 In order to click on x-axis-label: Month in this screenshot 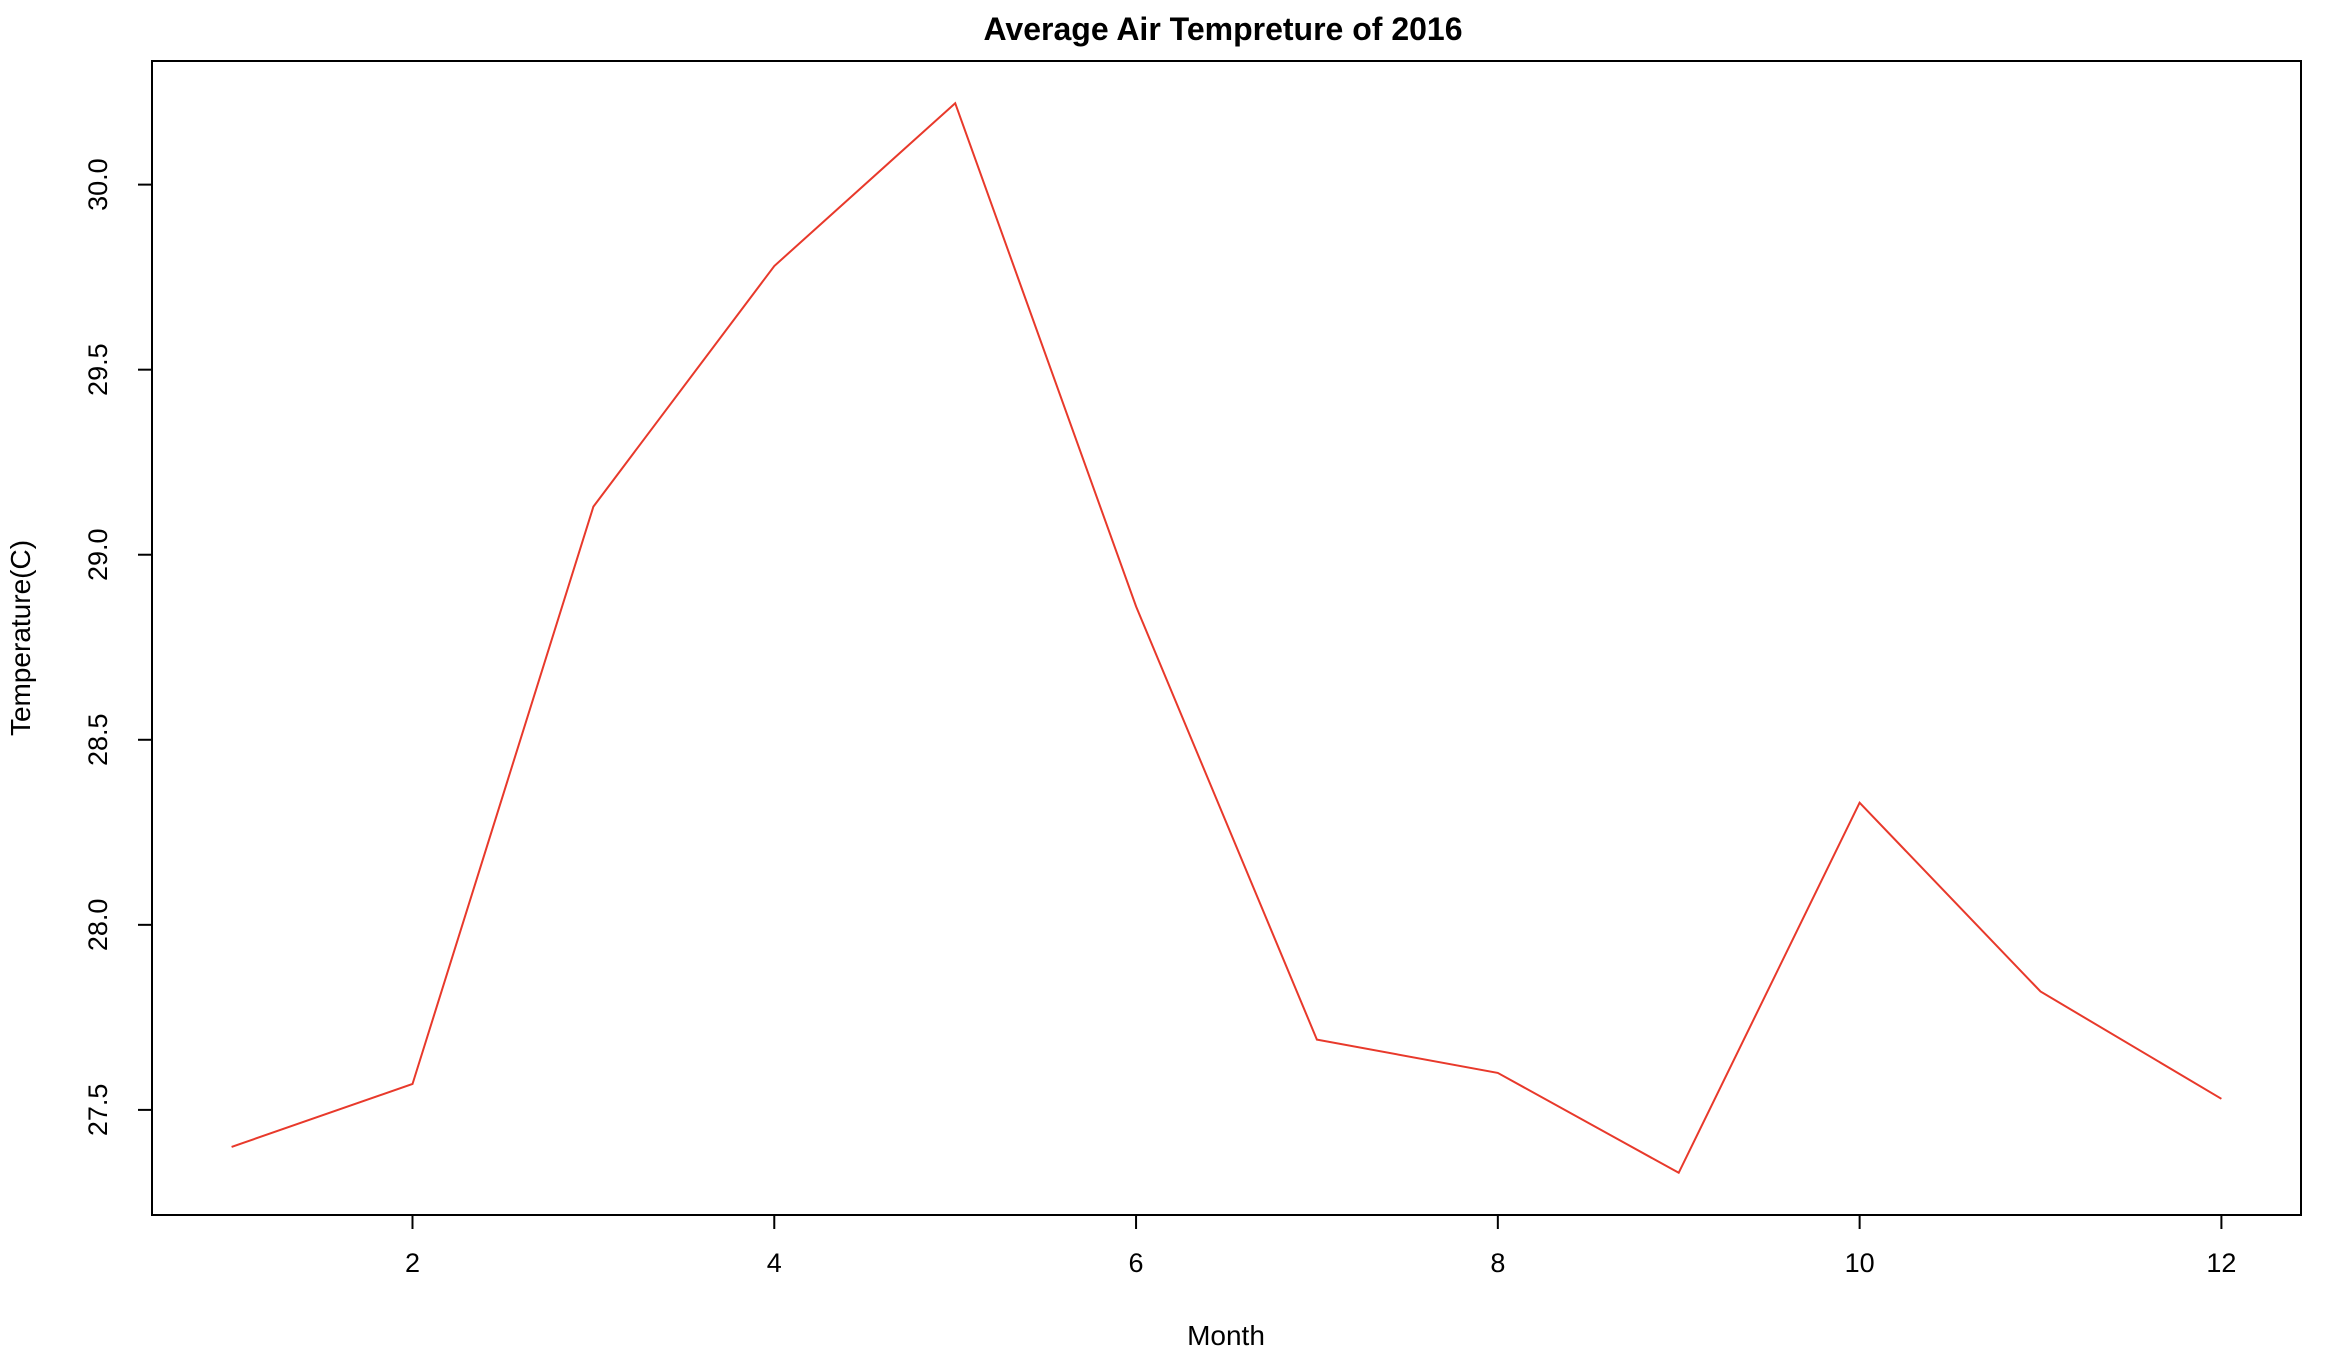, I will do `click(1226, 1335)`.